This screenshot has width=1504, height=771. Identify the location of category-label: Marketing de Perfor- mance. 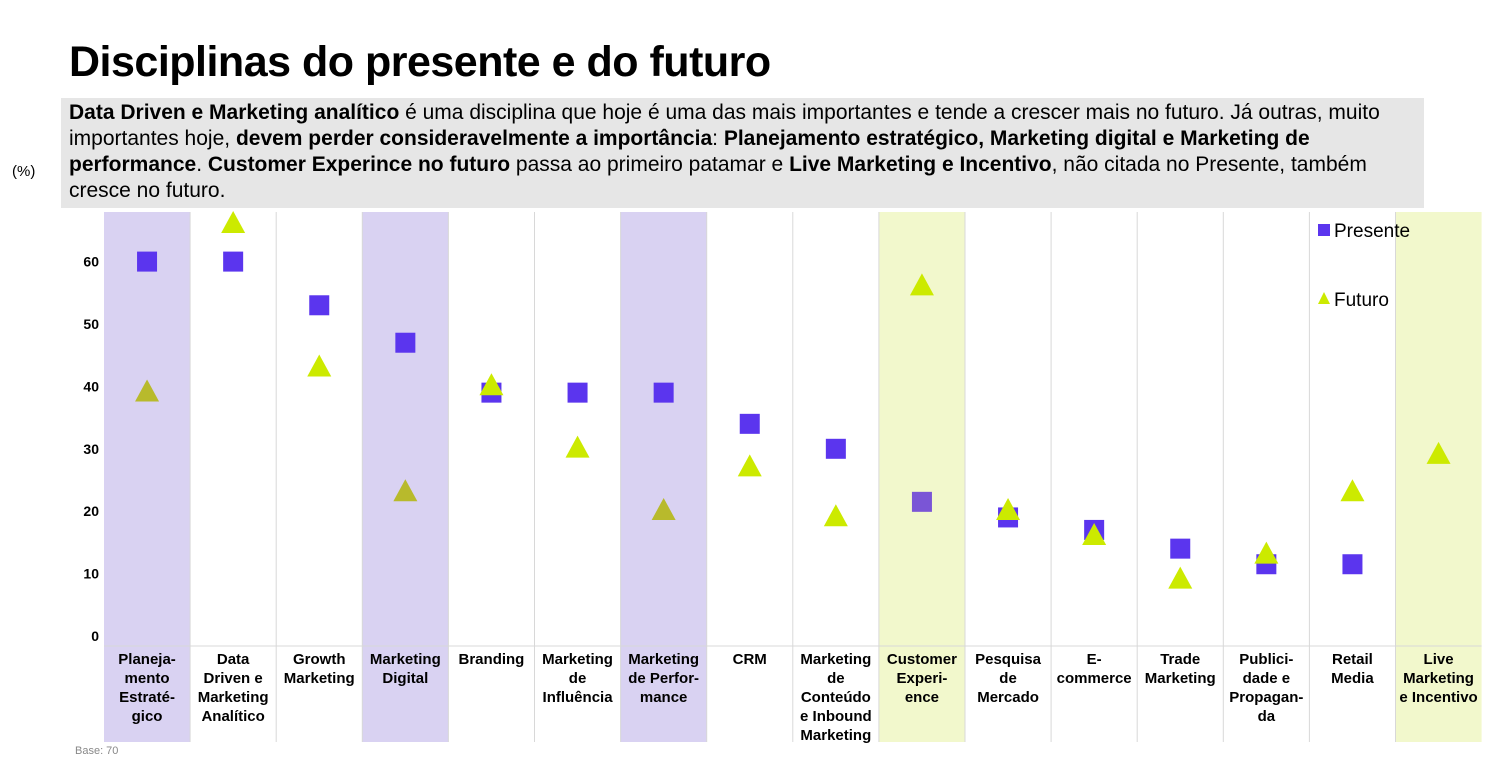
(664, 678).